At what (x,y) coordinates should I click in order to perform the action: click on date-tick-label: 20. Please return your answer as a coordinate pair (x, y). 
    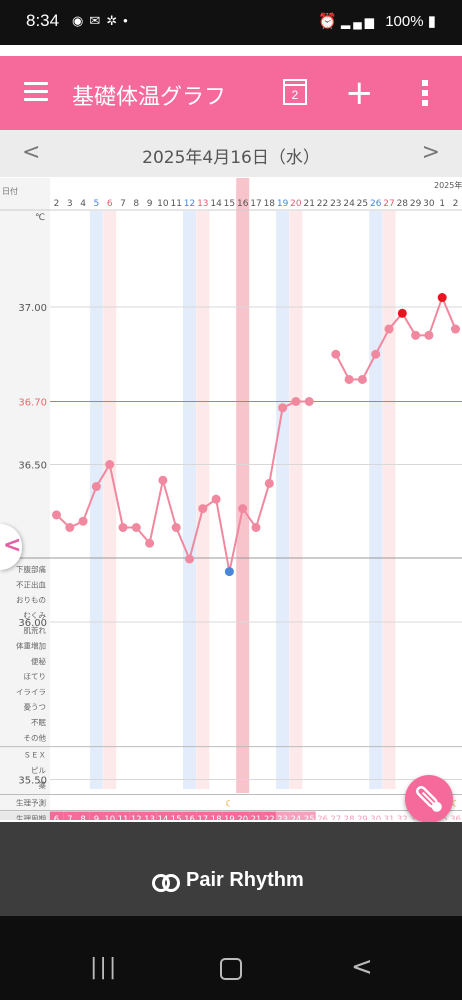
    Looking at the image, I should click on (296, 204).